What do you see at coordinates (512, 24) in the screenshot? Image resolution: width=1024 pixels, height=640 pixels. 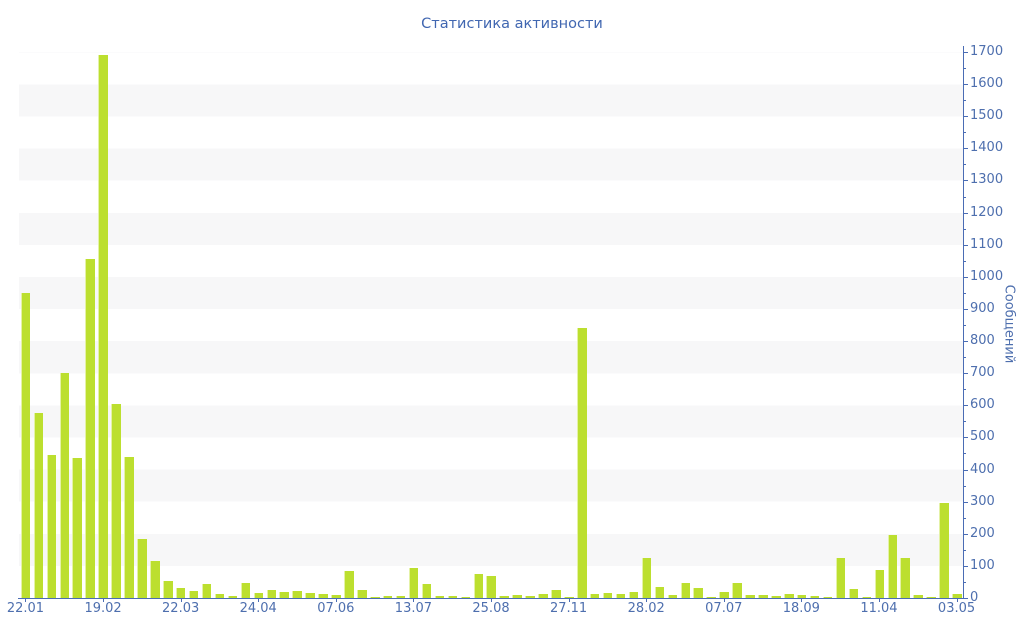 I see `chart-title: Статистика активности` at bounding box center [512, 24].